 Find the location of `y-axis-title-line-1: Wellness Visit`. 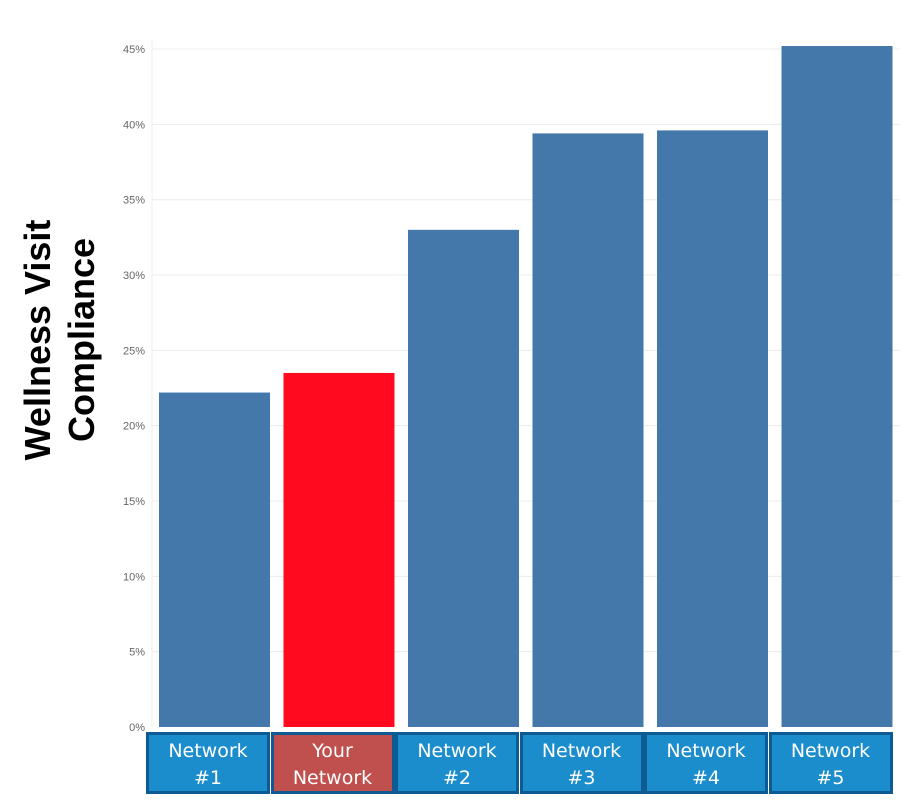

y-axis-title-line-1: Wellness Visit is located at coordinates (37, 340).